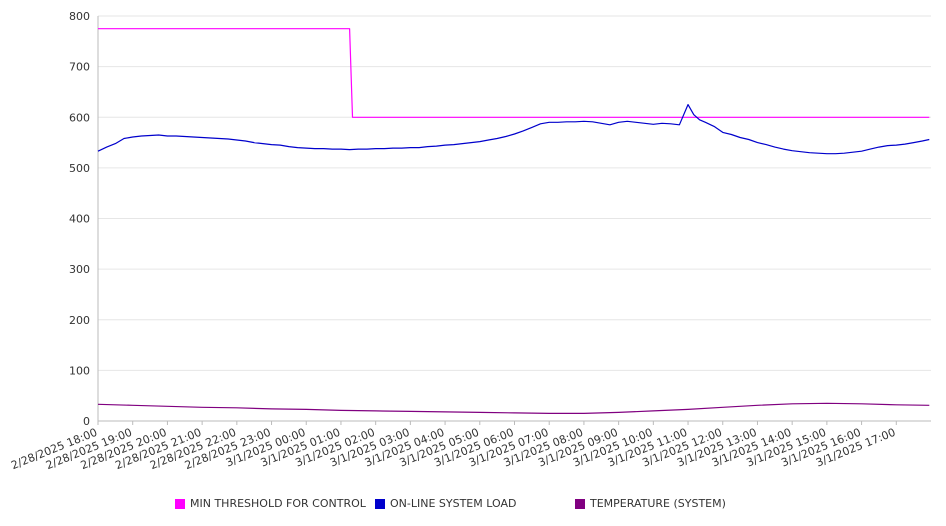 This screenshot has width=946, height=526. I want to click on y-tick-label: 800, so click(79, 16).